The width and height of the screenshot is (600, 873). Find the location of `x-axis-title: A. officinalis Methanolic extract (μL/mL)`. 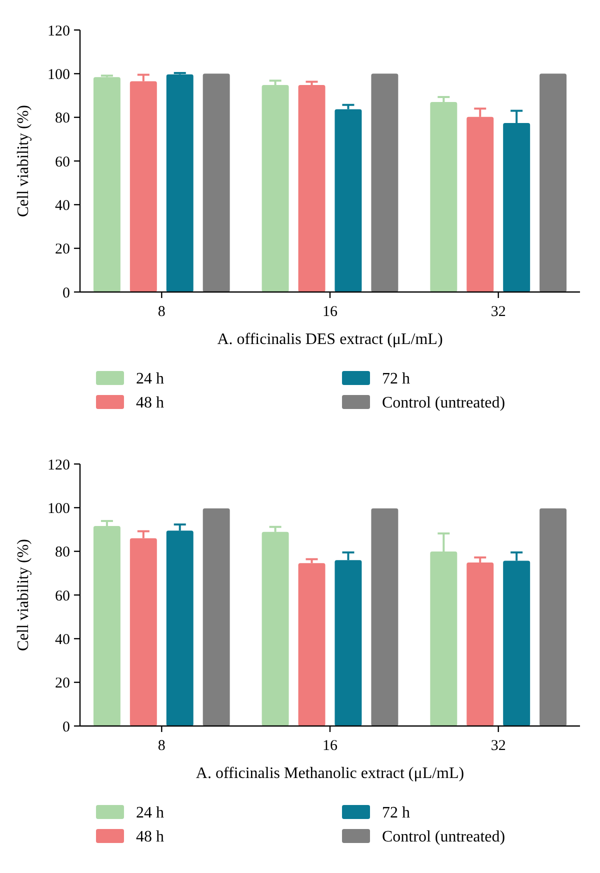

x-axis-title: A. officinalis Methanolic extract (μL/mL) is located at coordinates (330, 773).